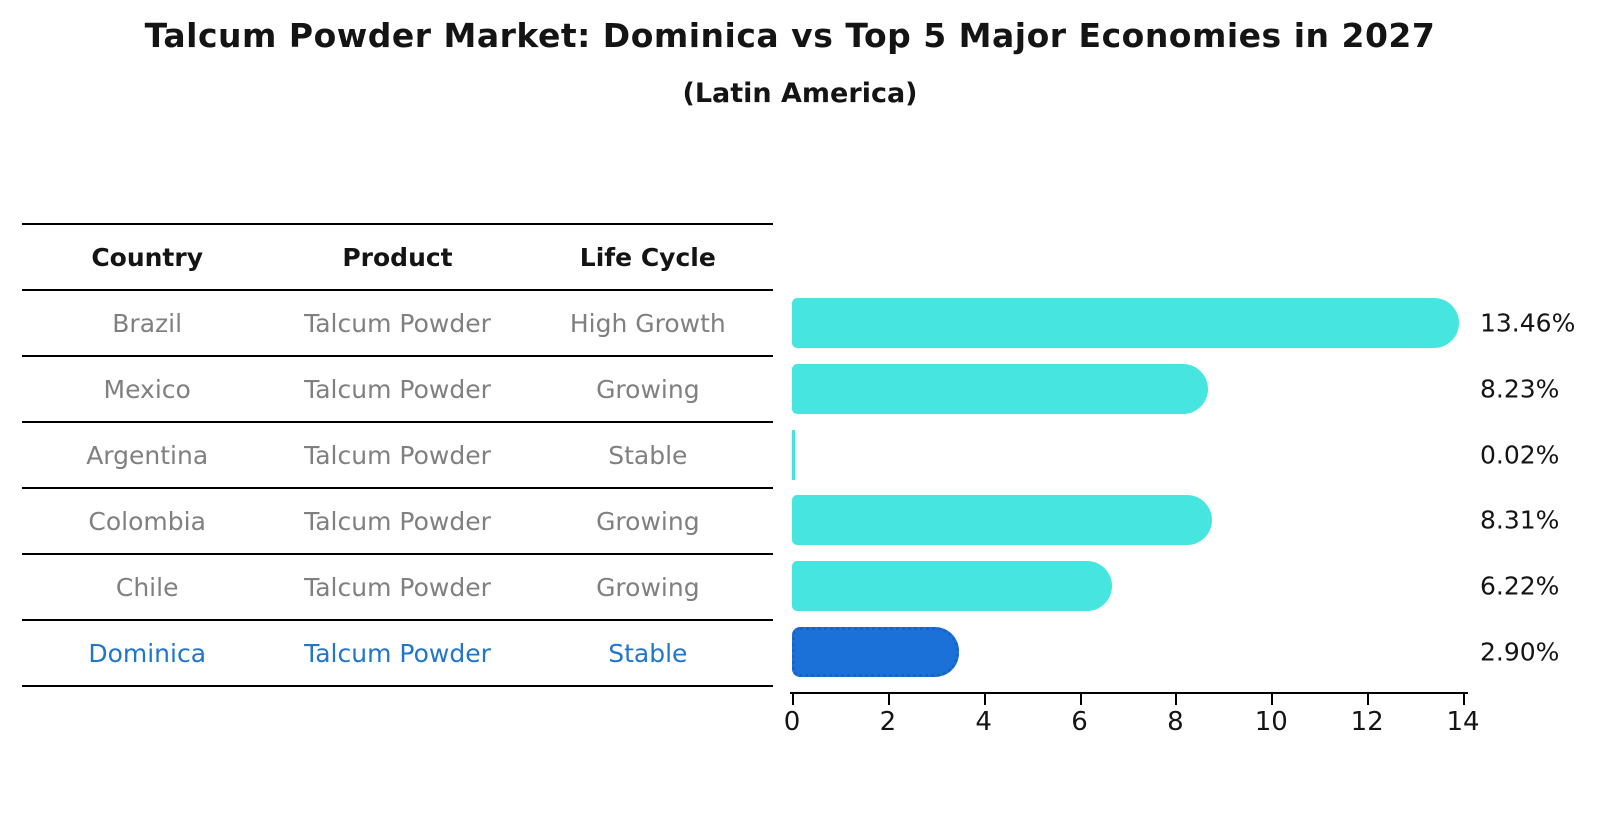  I want to click on cell-country: Colombia, so click(147, 521).